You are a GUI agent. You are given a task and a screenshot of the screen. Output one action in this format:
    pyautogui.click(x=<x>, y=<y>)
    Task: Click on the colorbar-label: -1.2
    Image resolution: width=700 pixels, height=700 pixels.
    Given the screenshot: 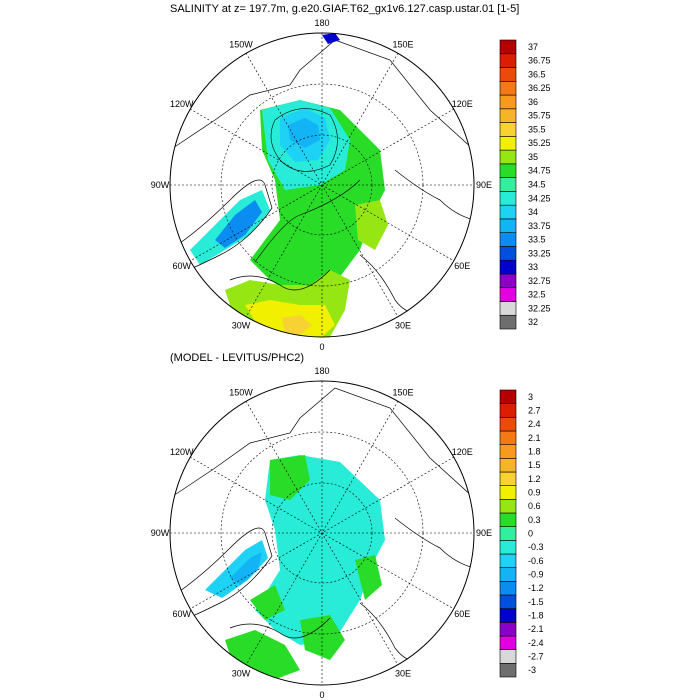 What is the action you would take?
    pyautogui.click(x=536, y=588)
    